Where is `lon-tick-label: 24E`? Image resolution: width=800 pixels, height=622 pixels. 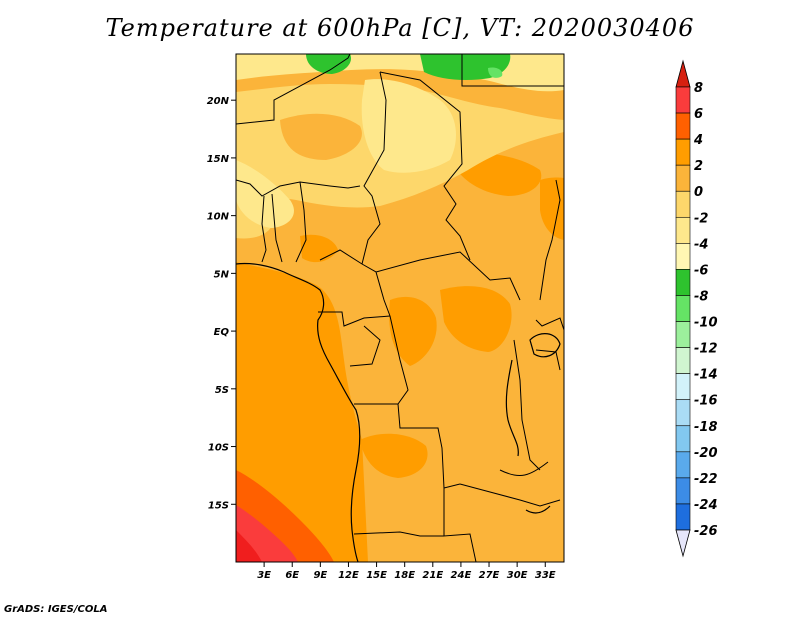
lon-tick-label: 24E is located at coordinates (461, 575).